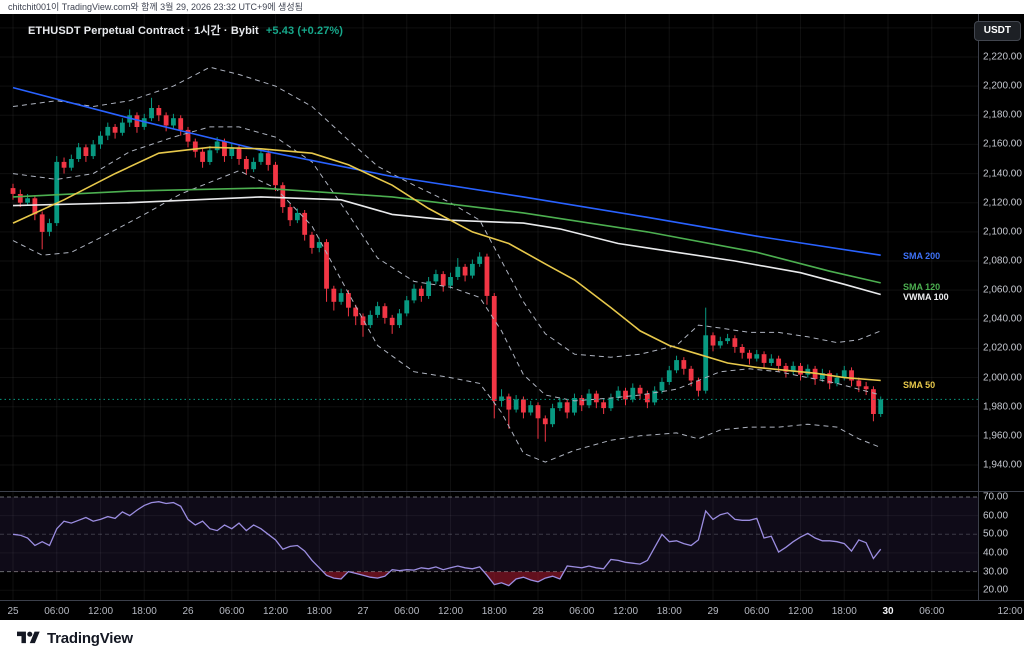  I want to click on rsi-tick-label: 60.00, so click(996, 516).